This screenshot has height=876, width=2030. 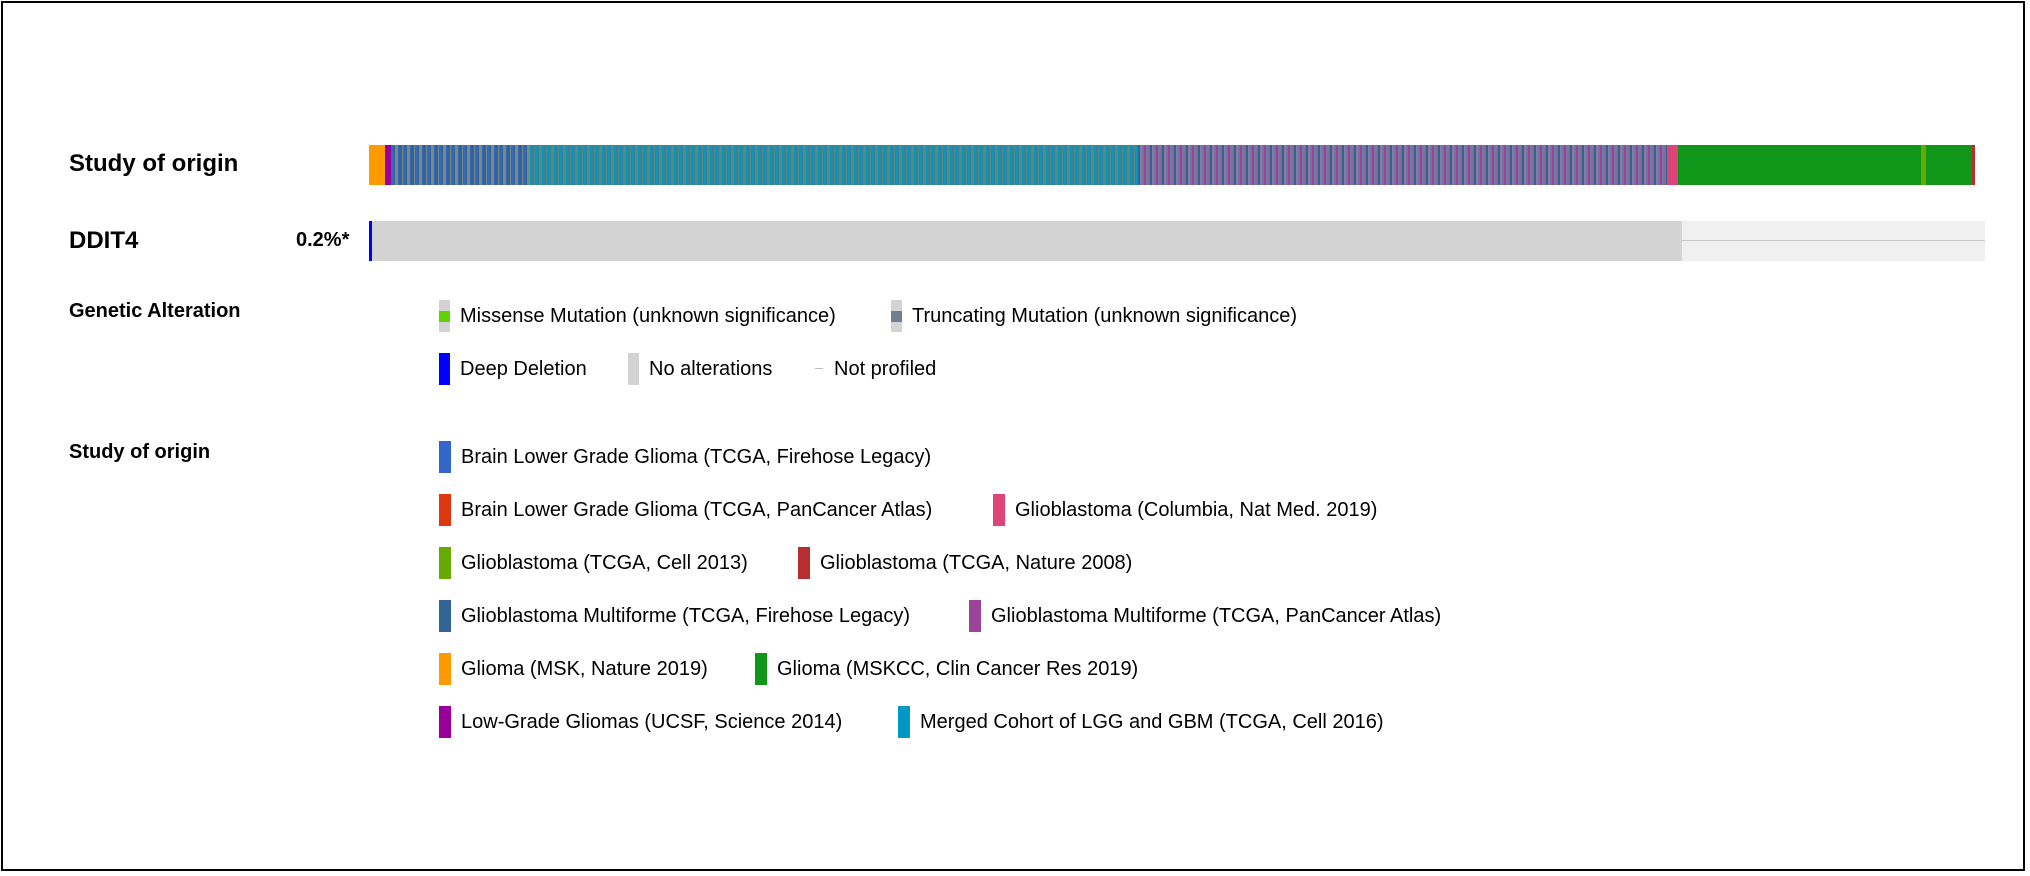 What do you see at coordinates (444, 369) in the screenshot?
I see `deep-deletion-swatch` at bounding box center [444, 369].